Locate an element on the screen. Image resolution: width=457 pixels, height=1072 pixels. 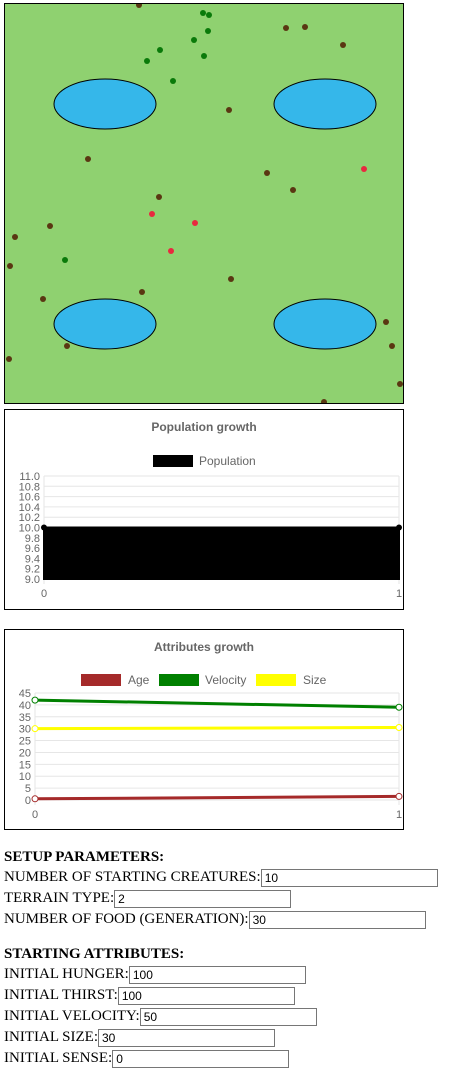
y-tick-label: 0 is located at coordinates (28, 801).